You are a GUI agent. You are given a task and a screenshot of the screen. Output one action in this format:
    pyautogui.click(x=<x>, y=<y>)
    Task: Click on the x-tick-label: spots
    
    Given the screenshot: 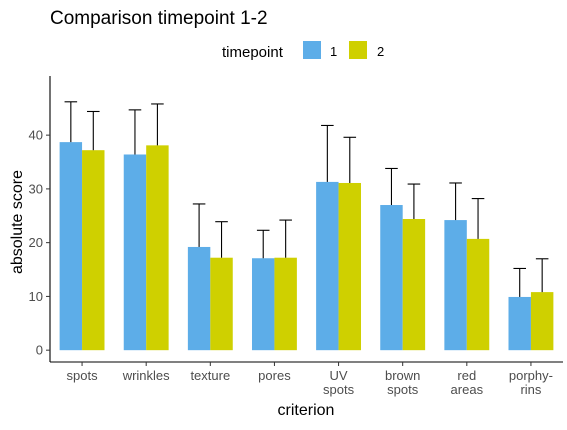 What is the action you would take?
    pyautogui.click(x=83, y=375)
    